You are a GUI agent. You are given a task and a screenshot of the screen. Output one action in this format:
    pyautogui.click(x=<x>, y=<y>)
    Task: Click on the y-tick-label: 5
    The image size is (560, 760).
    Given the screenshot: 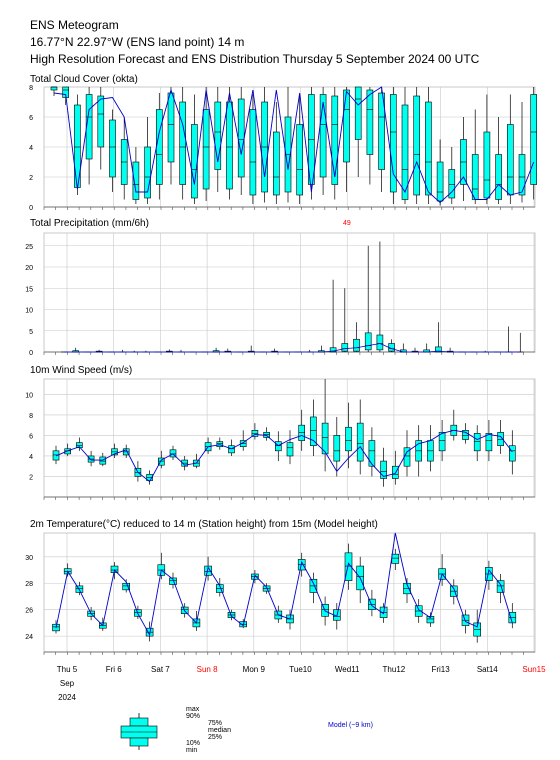 What is the action you would take?
    pyautogui.click(x=31, y=332)
    